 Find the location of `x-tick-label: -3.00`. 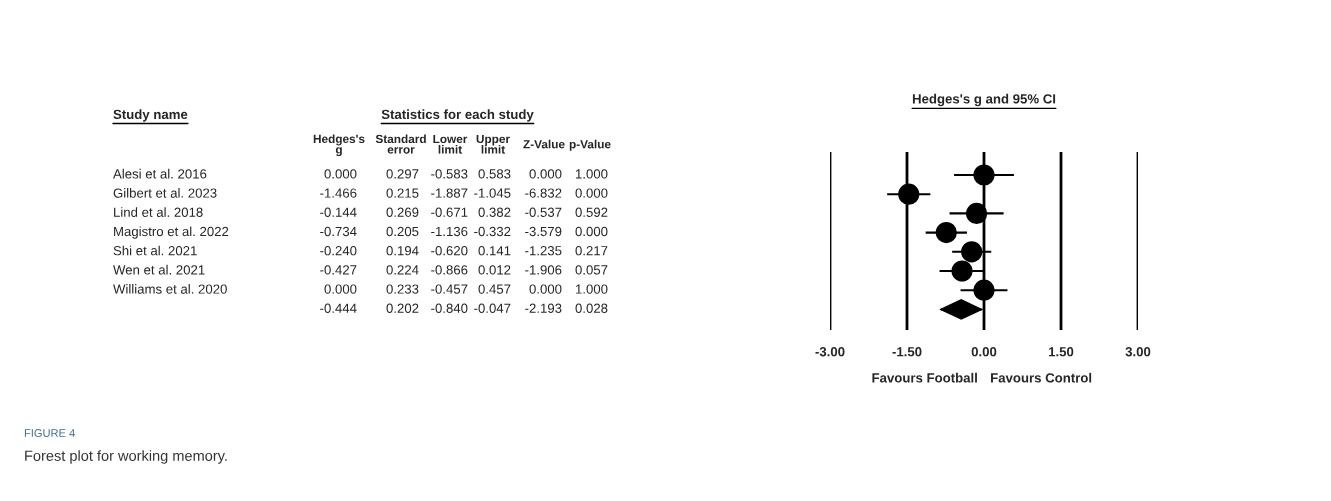

x-tick-label: -3.00 is located at coordinates (830, 352).